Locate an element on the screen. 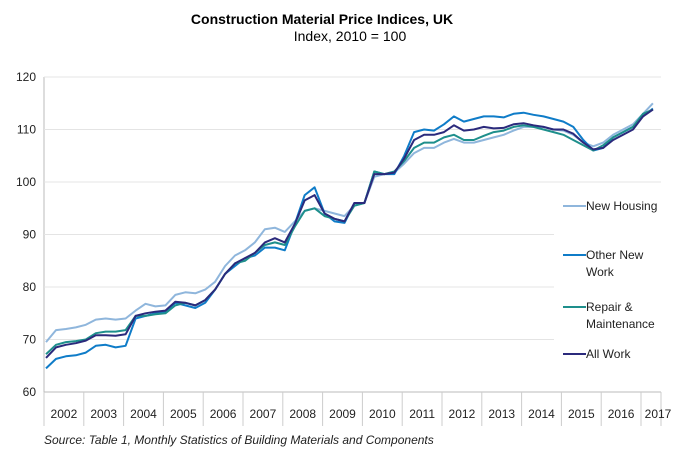 This screenshot has height=473, width=700. y-tick-label: 110 is located at coordinates (26, 130).